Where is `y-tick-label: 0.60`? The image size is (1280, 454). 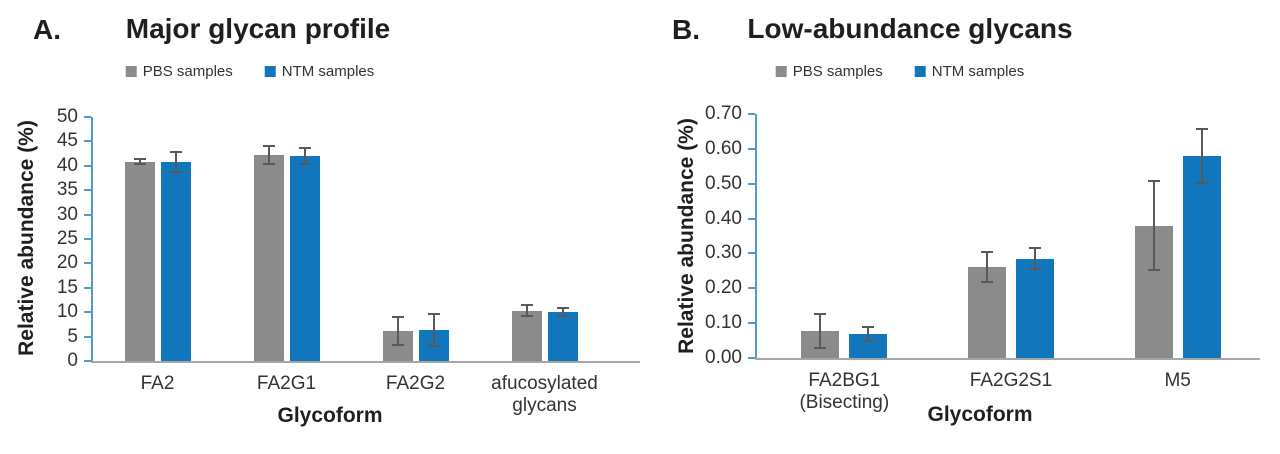 y-tick-label: 0.60 is located at coordinates (723, 148).